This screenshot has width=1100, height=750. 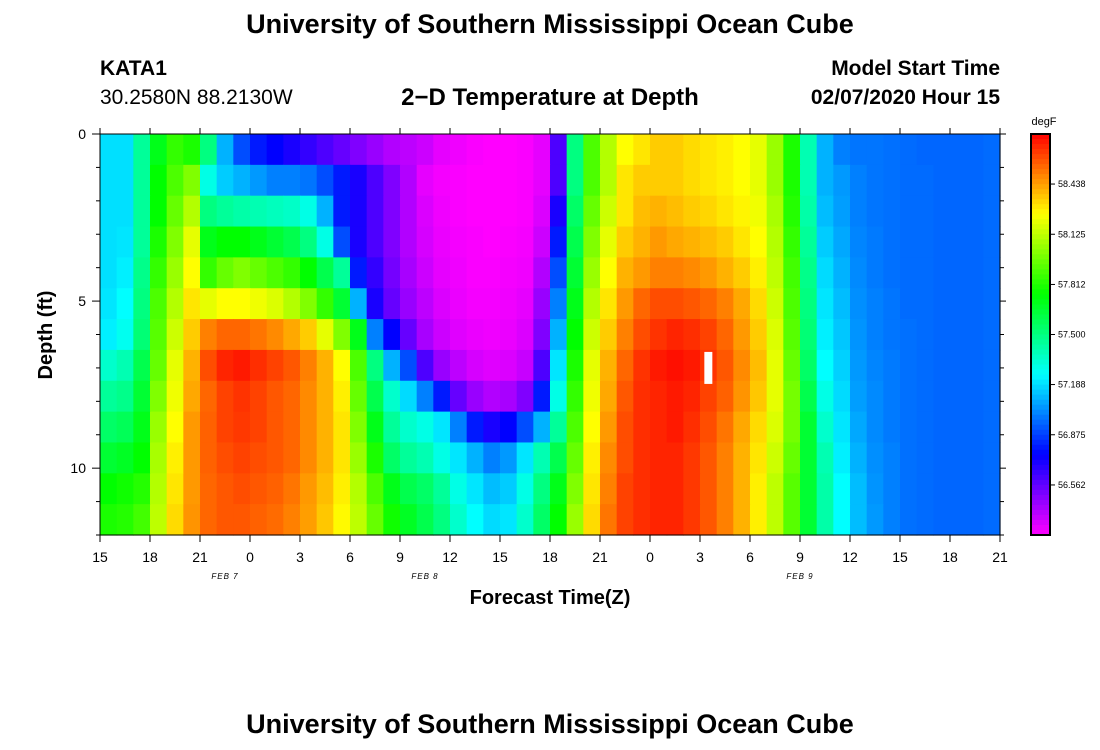 I want to click on x-tick-label: 6, so click(x=750, y=557).